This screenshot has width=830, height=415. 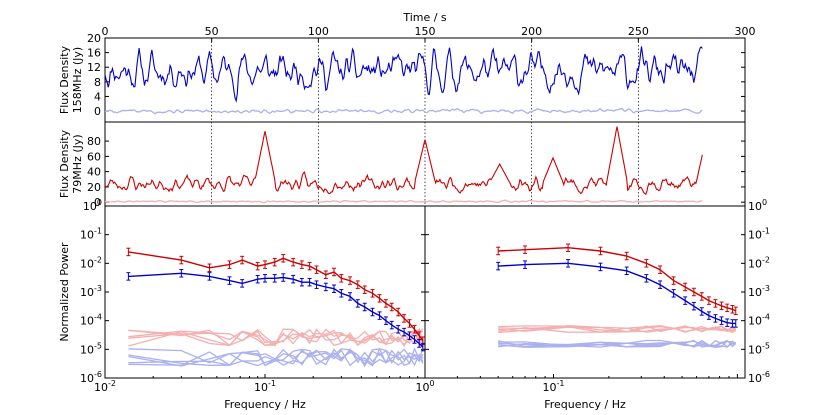 I want to click on y-tick-label: 16, so click(x=94, y=53).